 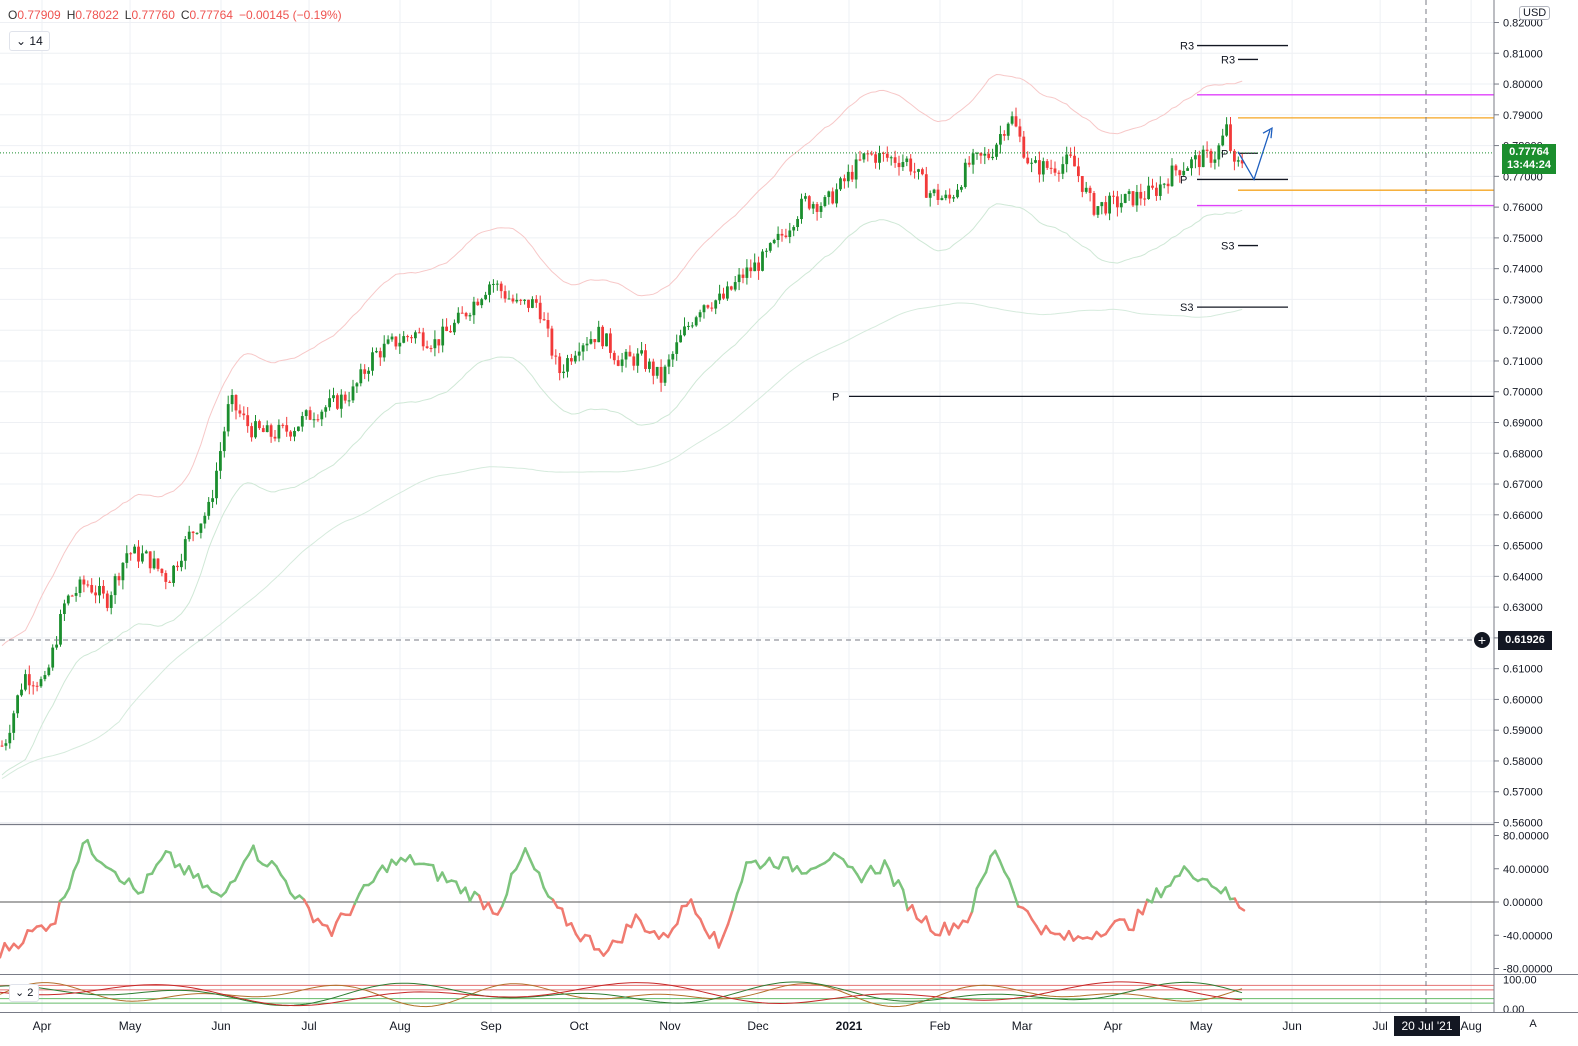 I want to click on x-tick-label: Mar, so click(x=1022, y=1026).